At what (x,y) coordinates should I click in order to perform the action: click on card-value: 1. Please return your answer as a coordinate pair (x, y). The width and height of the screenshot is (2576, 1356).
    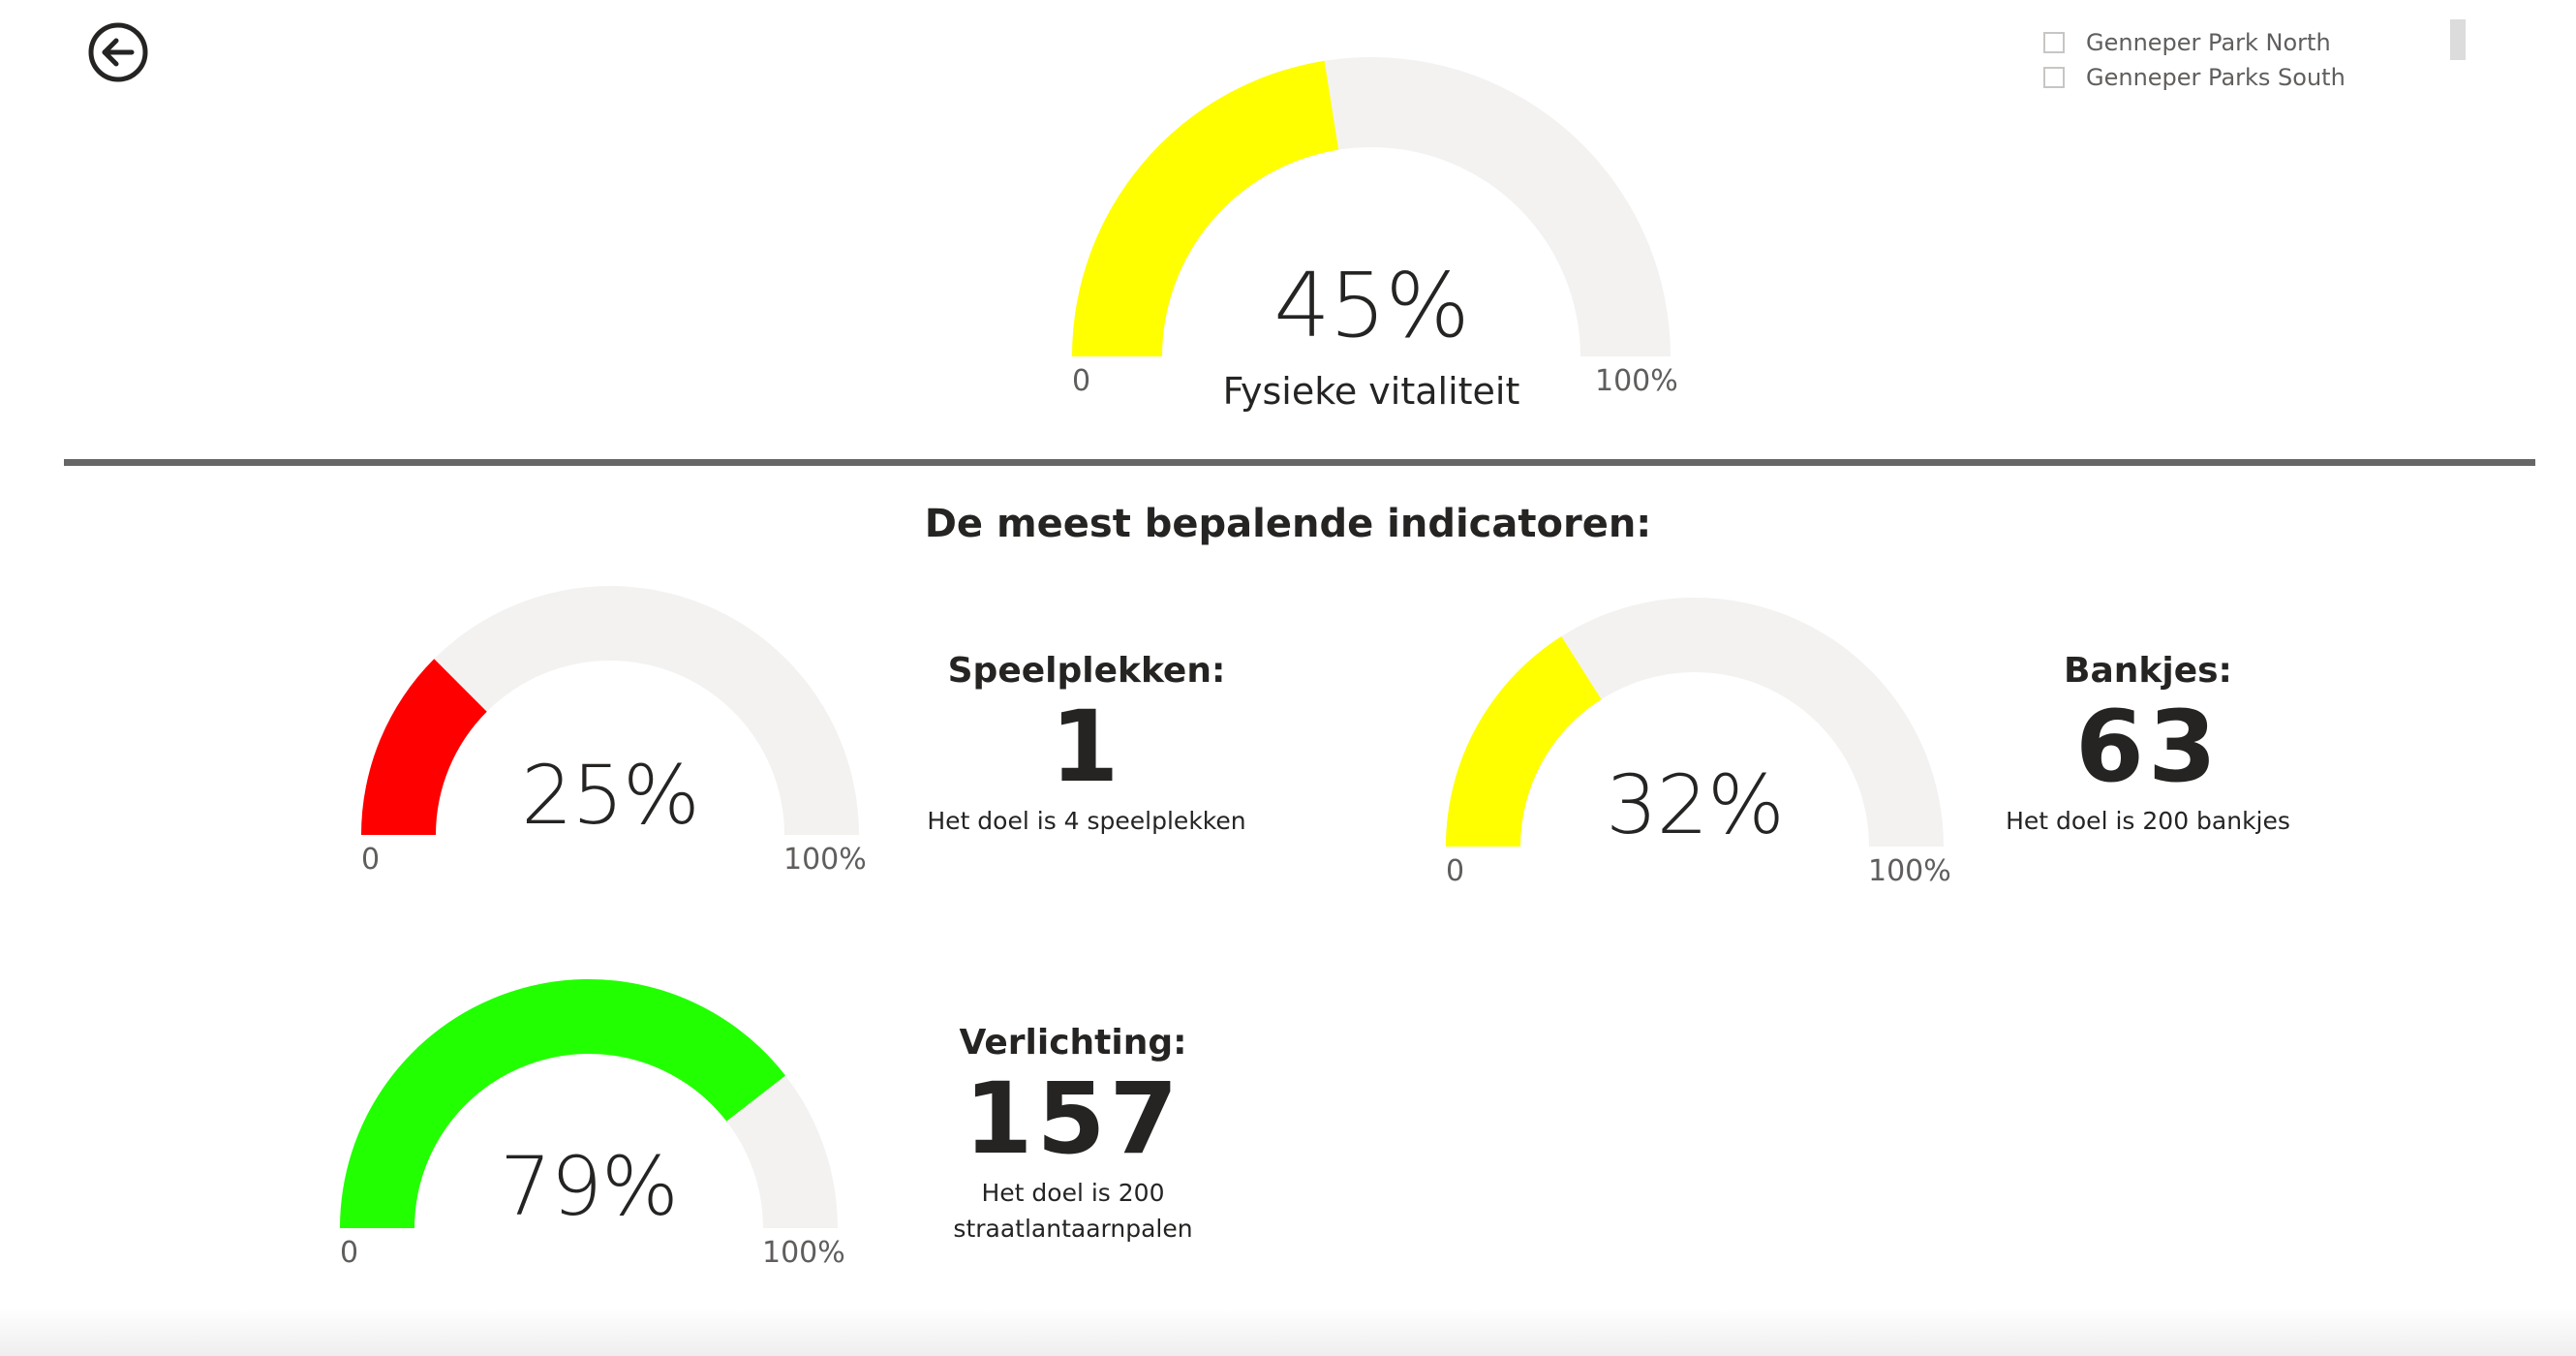
    Looking at the image, I should click on (1086, 747).